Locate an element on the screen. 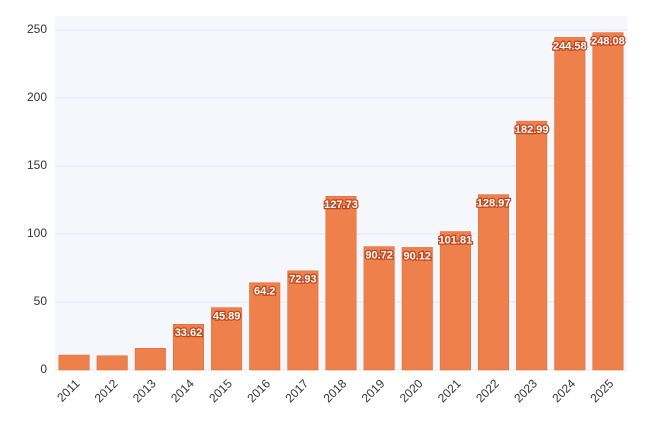 The image size is (660, 423). x-tick-label: 2021 is located at coordinates (449, 390).